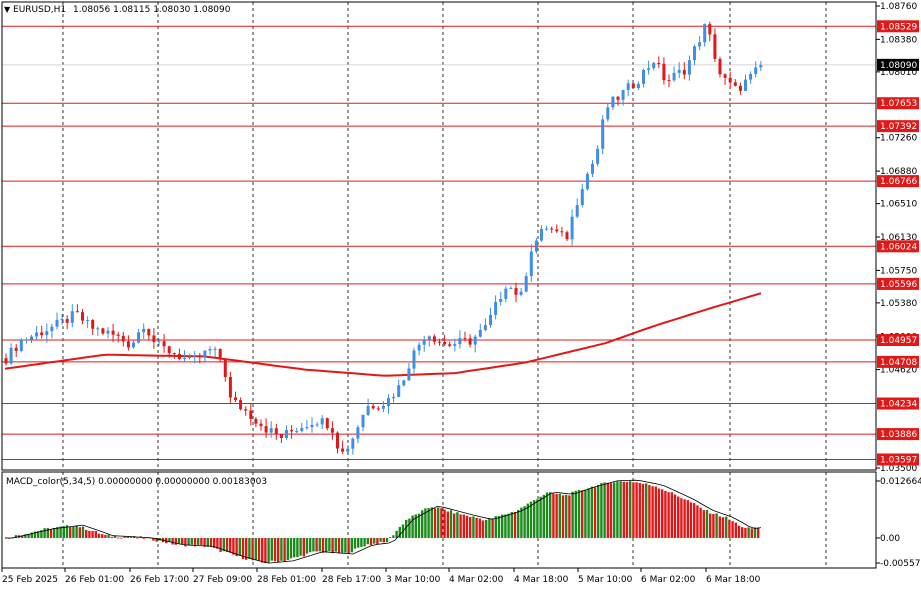 The height and width of the screenshot is (590, 921). What do you see at coordinates (898, 371) in the screenshot?
I see `price-tick-label: 1.04620` at bounding box center [898, 371].